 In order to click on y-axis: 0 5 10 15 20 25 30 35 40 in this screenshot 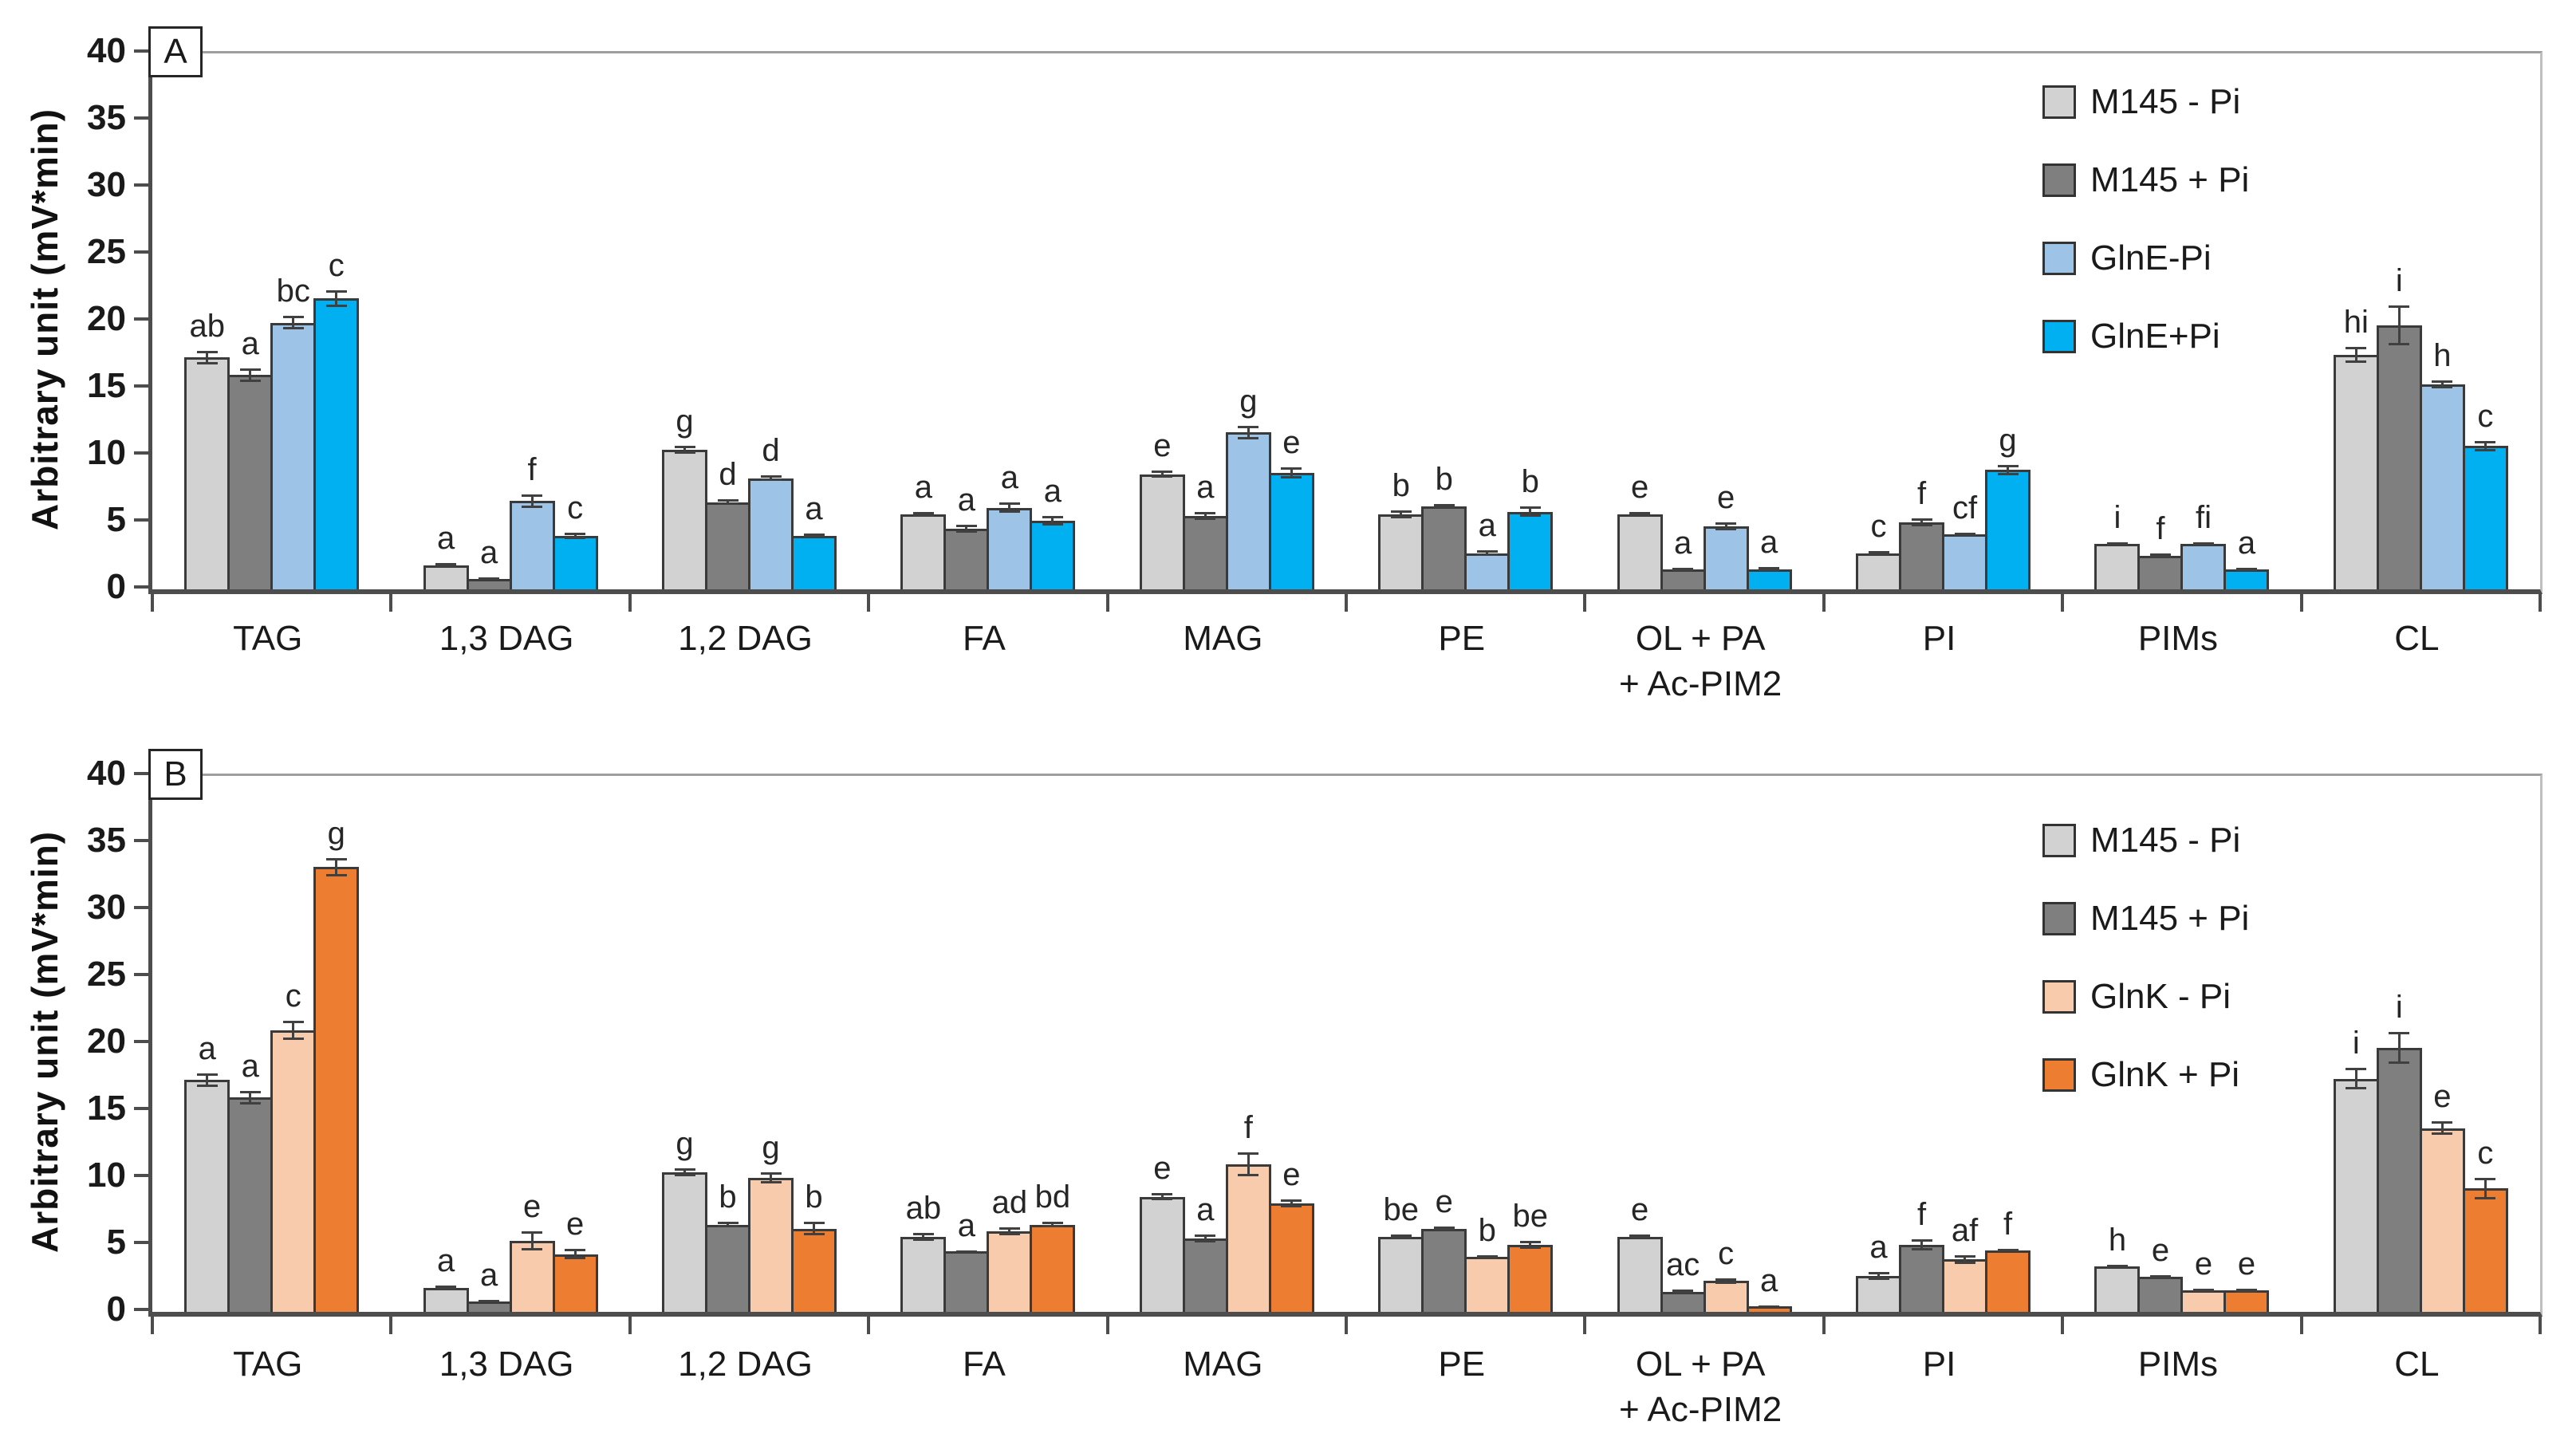, I will do `click(74, 1041)`.